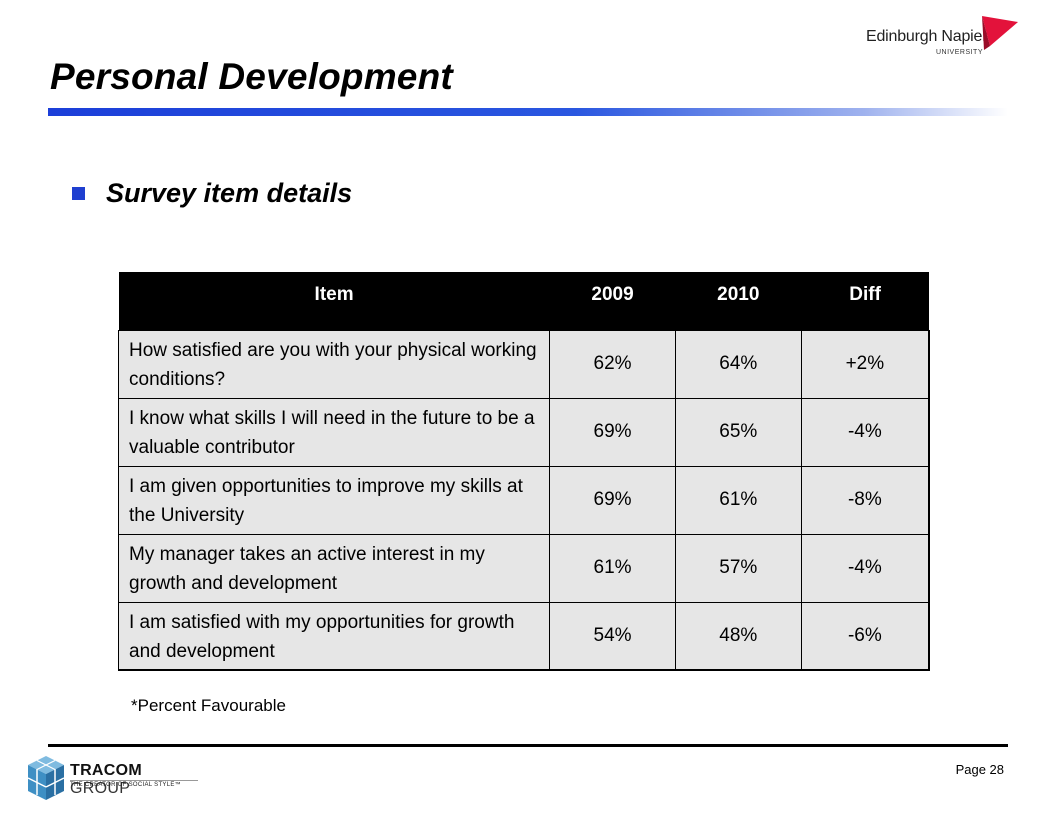  I want to click on page-number: Page 28, so click(979, 769).